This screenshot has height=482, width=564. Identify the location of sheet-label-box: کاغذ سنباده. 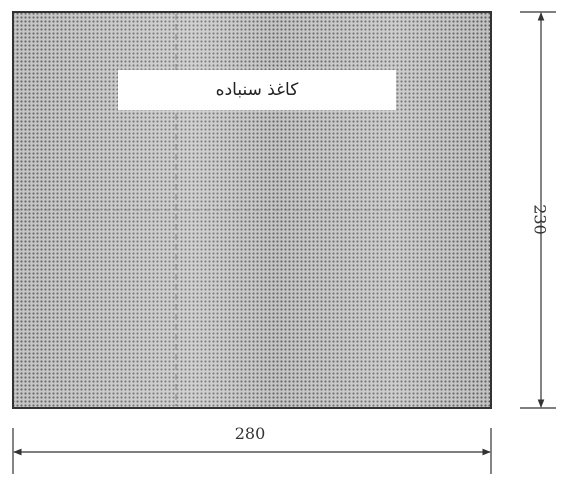
(257, 90).